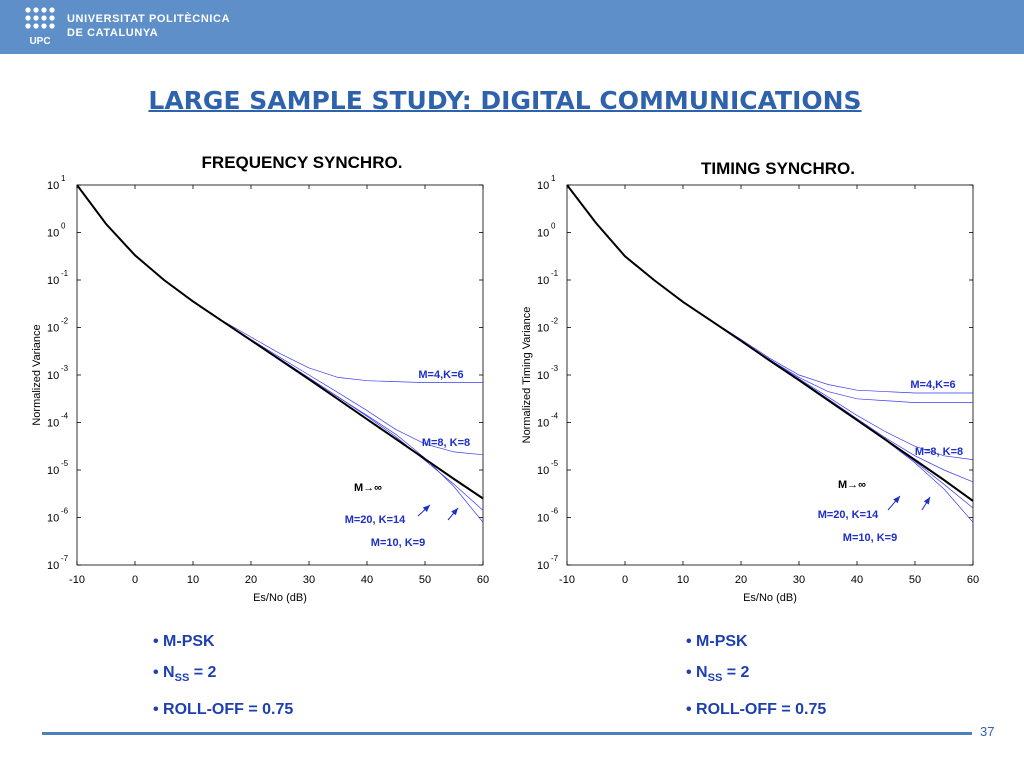  I want to click on footer-divider, so click(507, 733).